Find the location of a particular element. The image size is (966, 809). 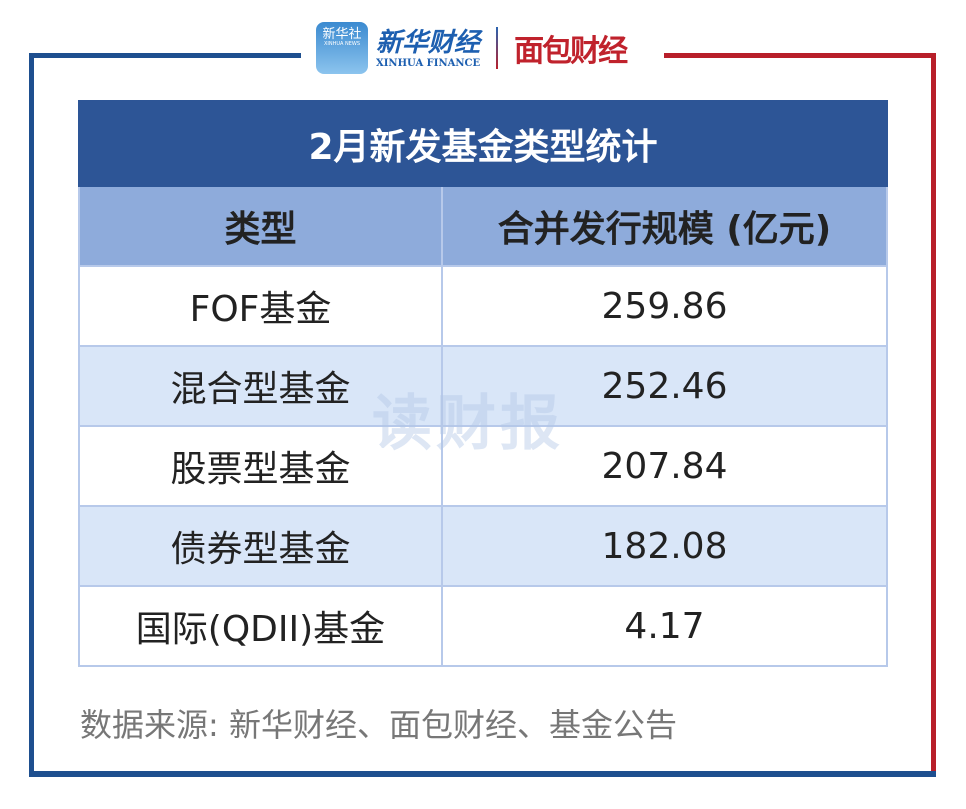

table-title: 2月新发基金类型统计 is located at coordinates (483, 143).